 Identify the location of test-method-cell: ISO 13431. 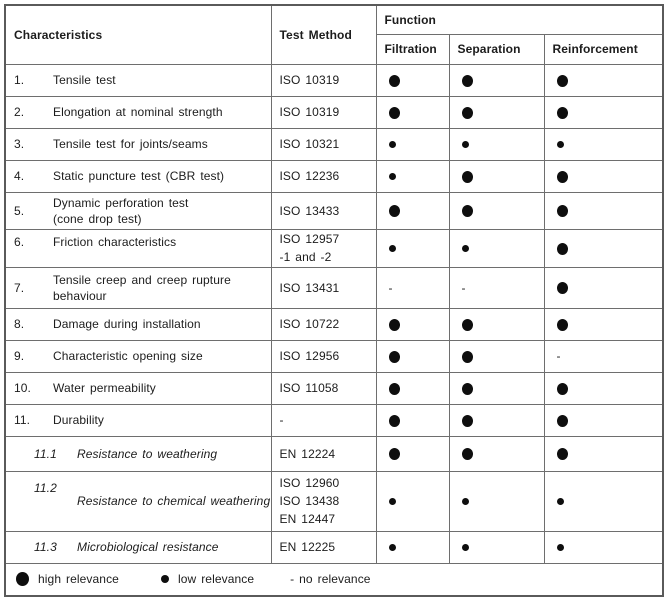
(323, 287).